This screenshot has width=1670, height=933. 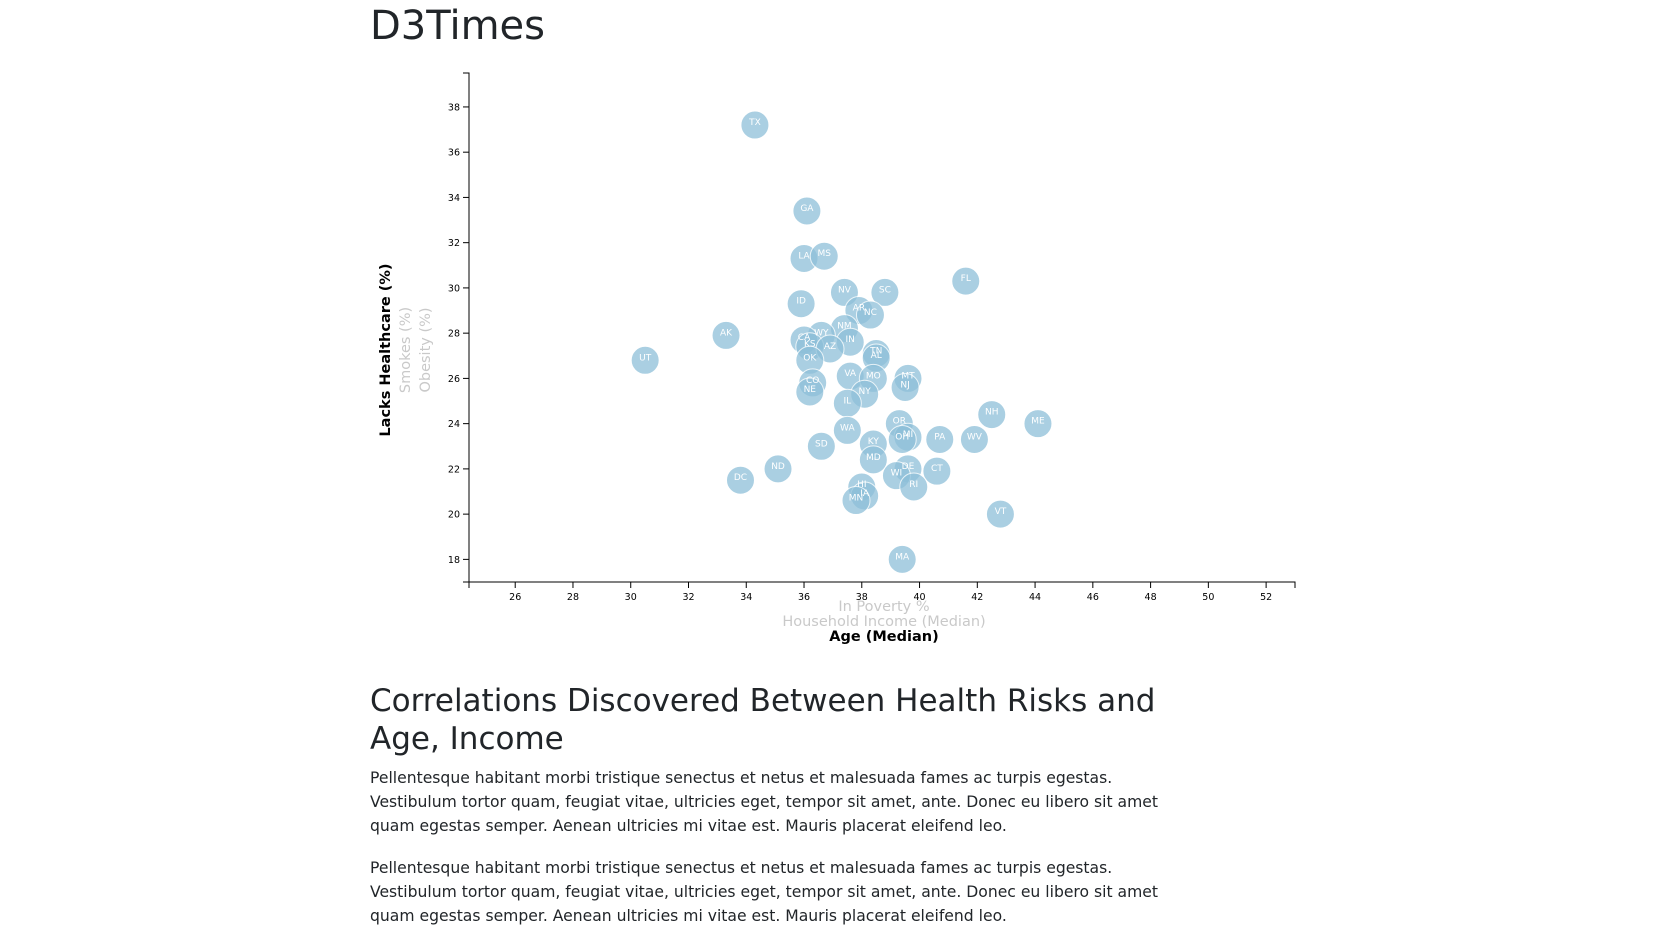 What do you see at coordinates (810, 358) in the screenshot?
I see `state-label-ok: OK` at bounding box center [810, 358].